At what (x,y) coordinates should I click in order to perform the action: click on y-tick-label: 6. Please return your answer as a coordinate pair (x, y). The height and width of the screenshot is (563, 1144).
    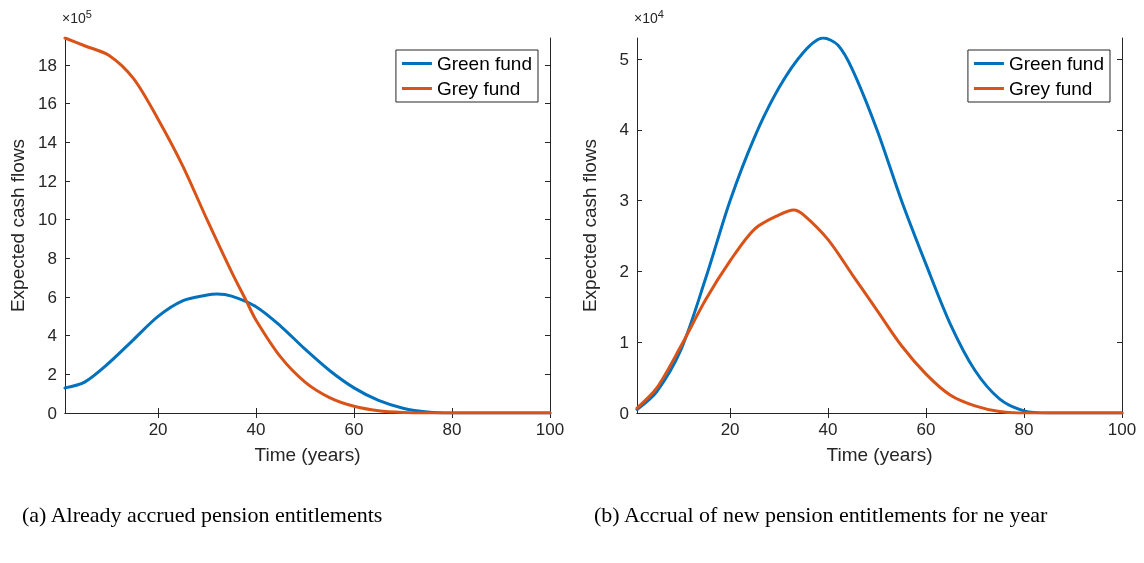
    Looking at the image, I should click on (52, 297).